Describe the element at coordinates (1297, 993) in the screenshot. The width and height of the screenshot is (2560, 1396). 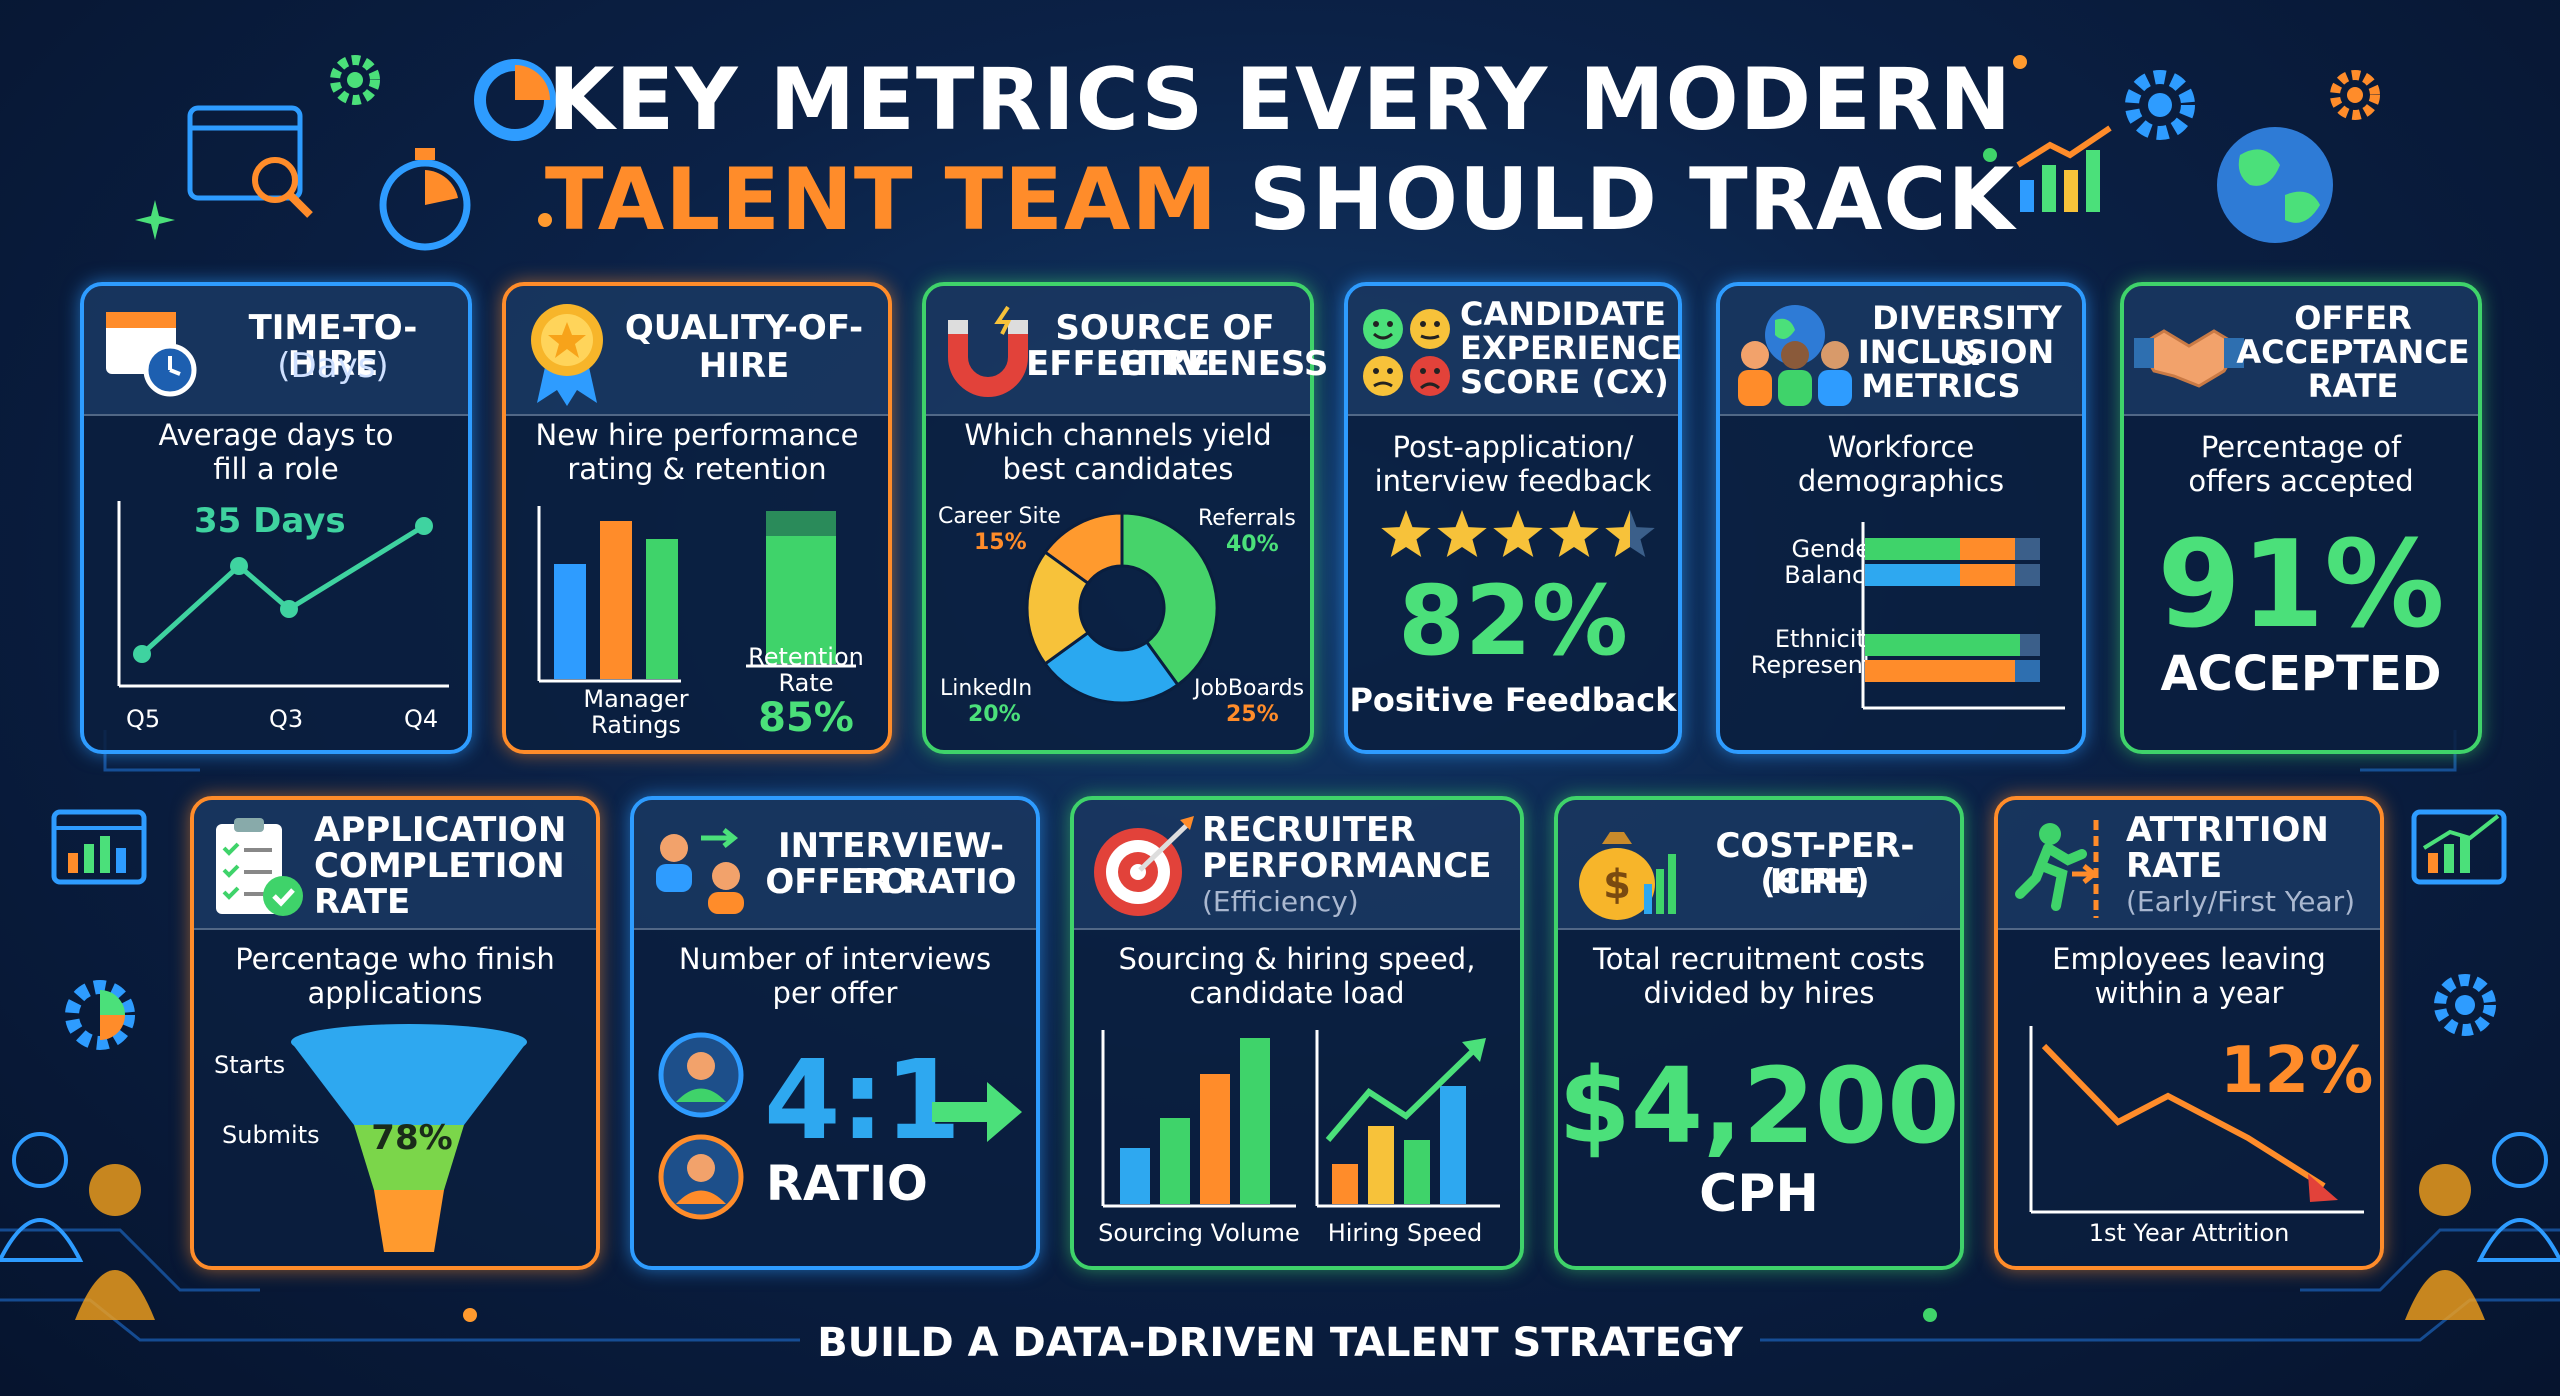
I see `card-description-2: candidate load` at that location.